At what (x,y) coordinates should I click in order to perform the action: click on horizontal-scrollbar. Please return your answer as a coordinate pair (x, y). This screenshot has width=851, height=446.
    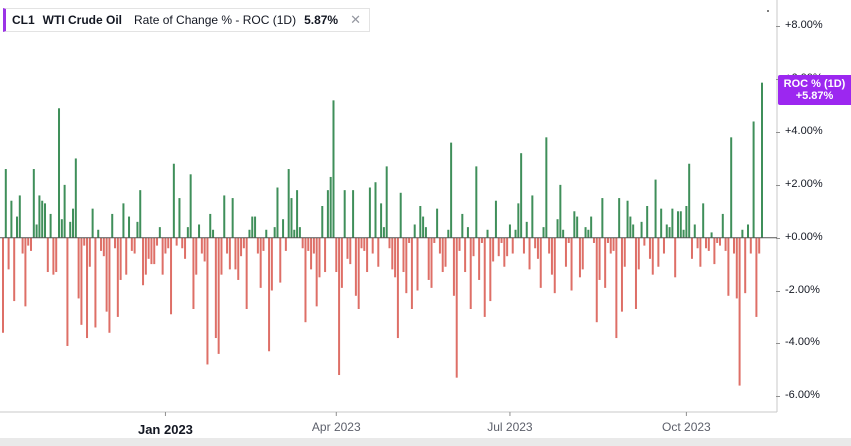
    Looking at the image, I should click on (425, 442).